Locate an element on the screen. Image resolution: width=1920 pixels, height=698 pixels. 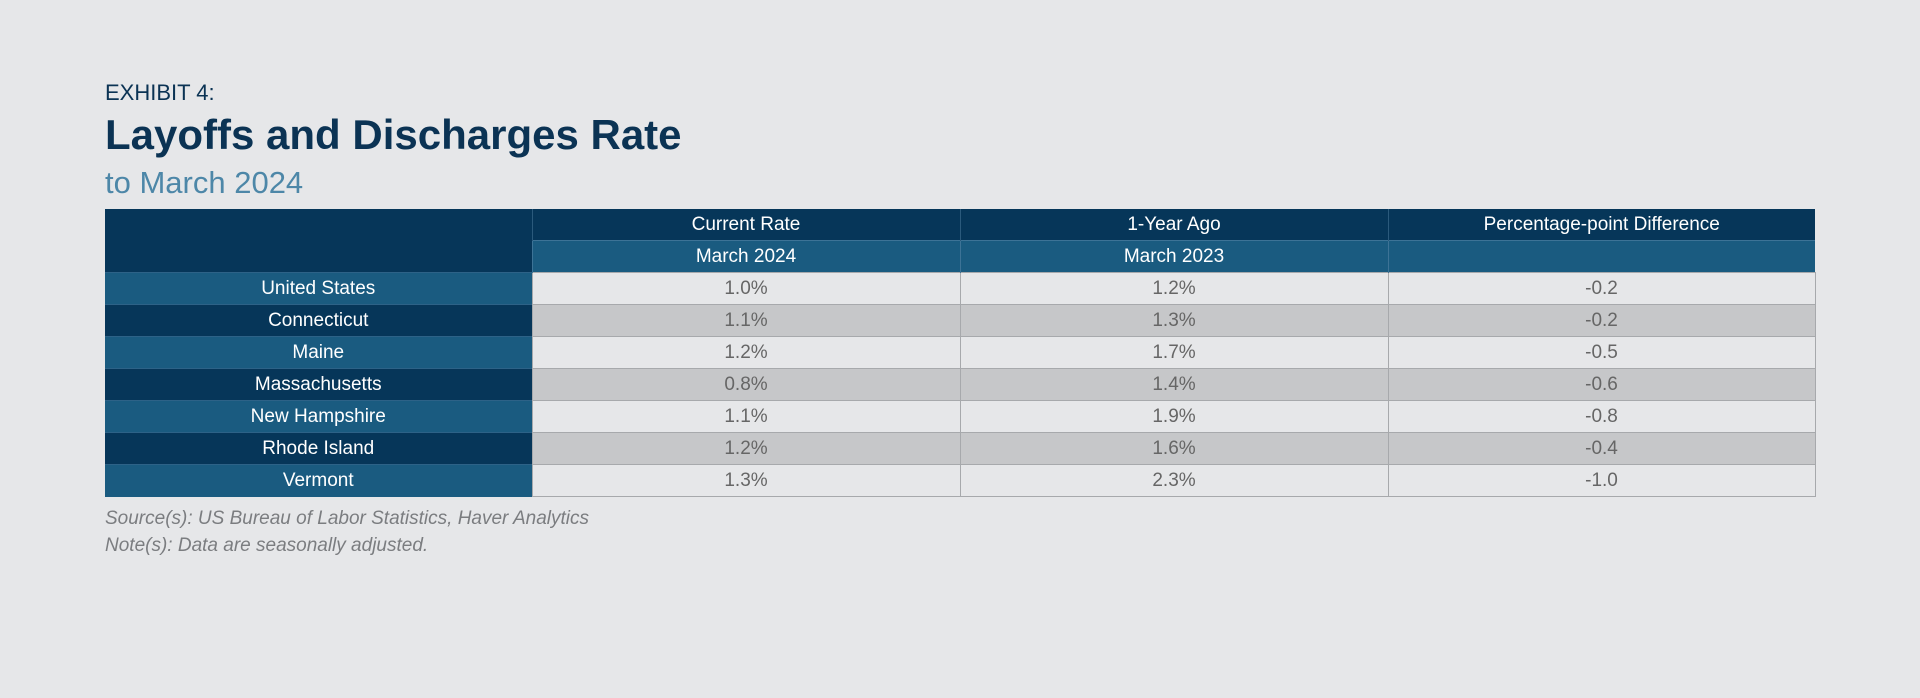
table-row: Massachusetts 0.8% 1.4% -0.6 is located at coordinates (960, 384).